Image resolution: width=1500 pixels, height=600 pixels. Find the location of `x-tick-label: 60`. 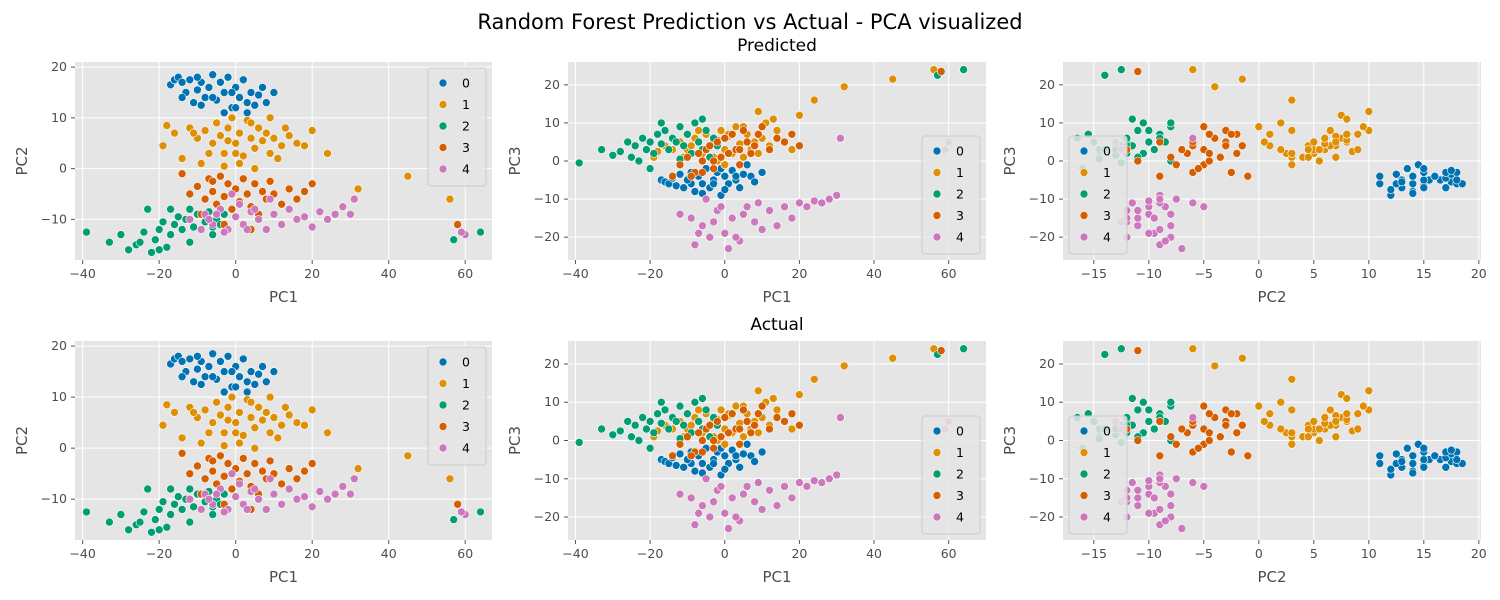

x-tick-label: 60 is located at coordinates (949, 273).